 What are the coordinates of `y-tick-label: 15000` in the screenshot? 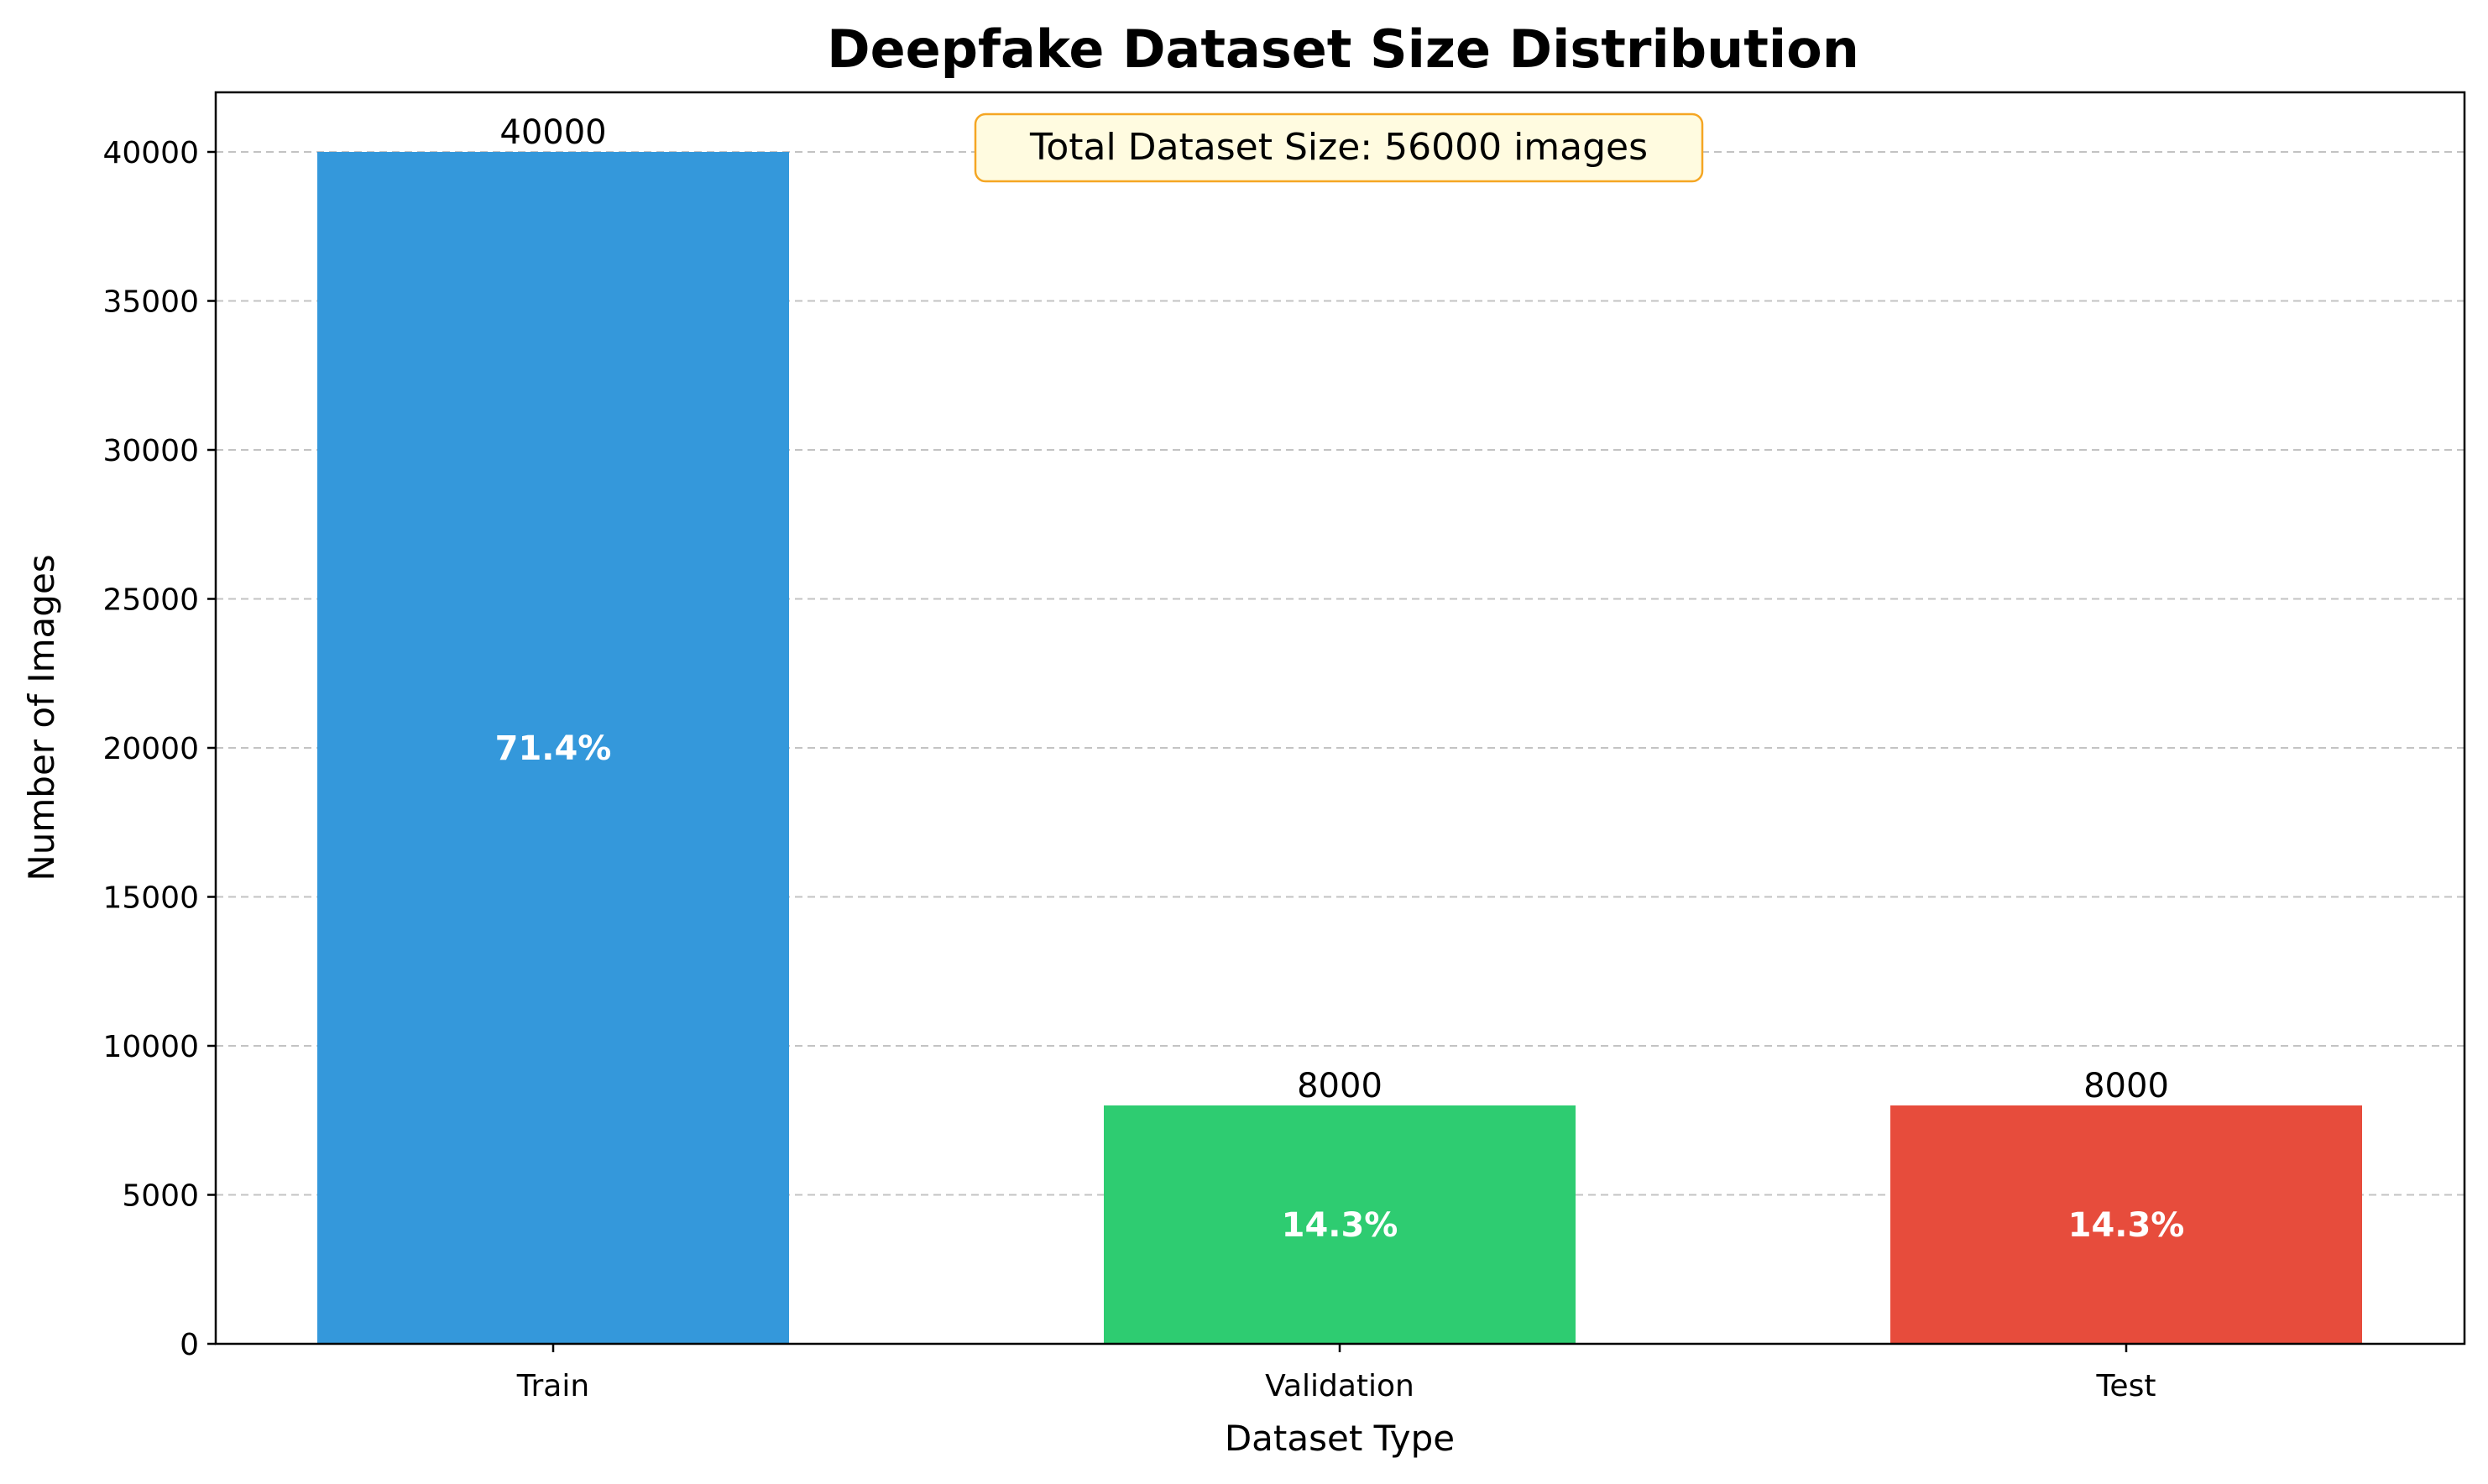 It's located at (150, 898).